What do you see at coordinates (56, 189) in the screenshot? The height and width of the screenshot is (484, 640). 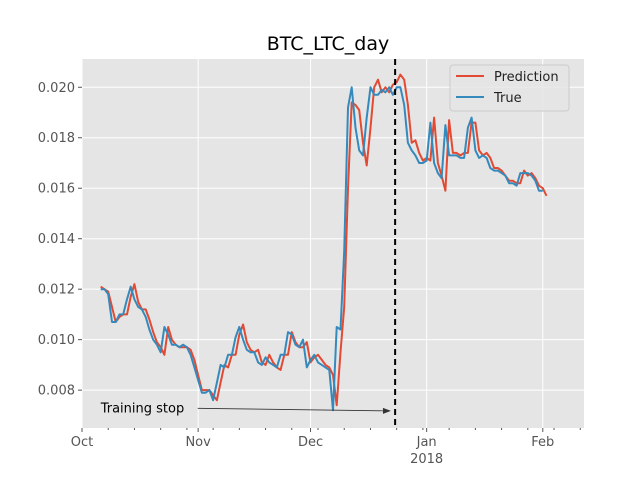 I see `y-tick-label: 0.016` at bounding box center [56, 189].